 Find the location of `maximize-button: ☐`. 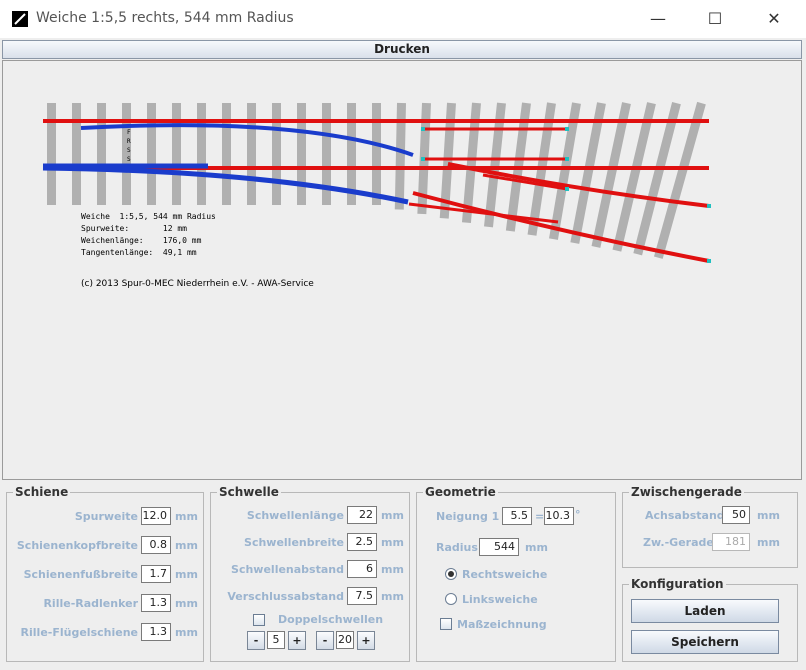

maximize-button: ☐ is located at coordinates (715, 18).